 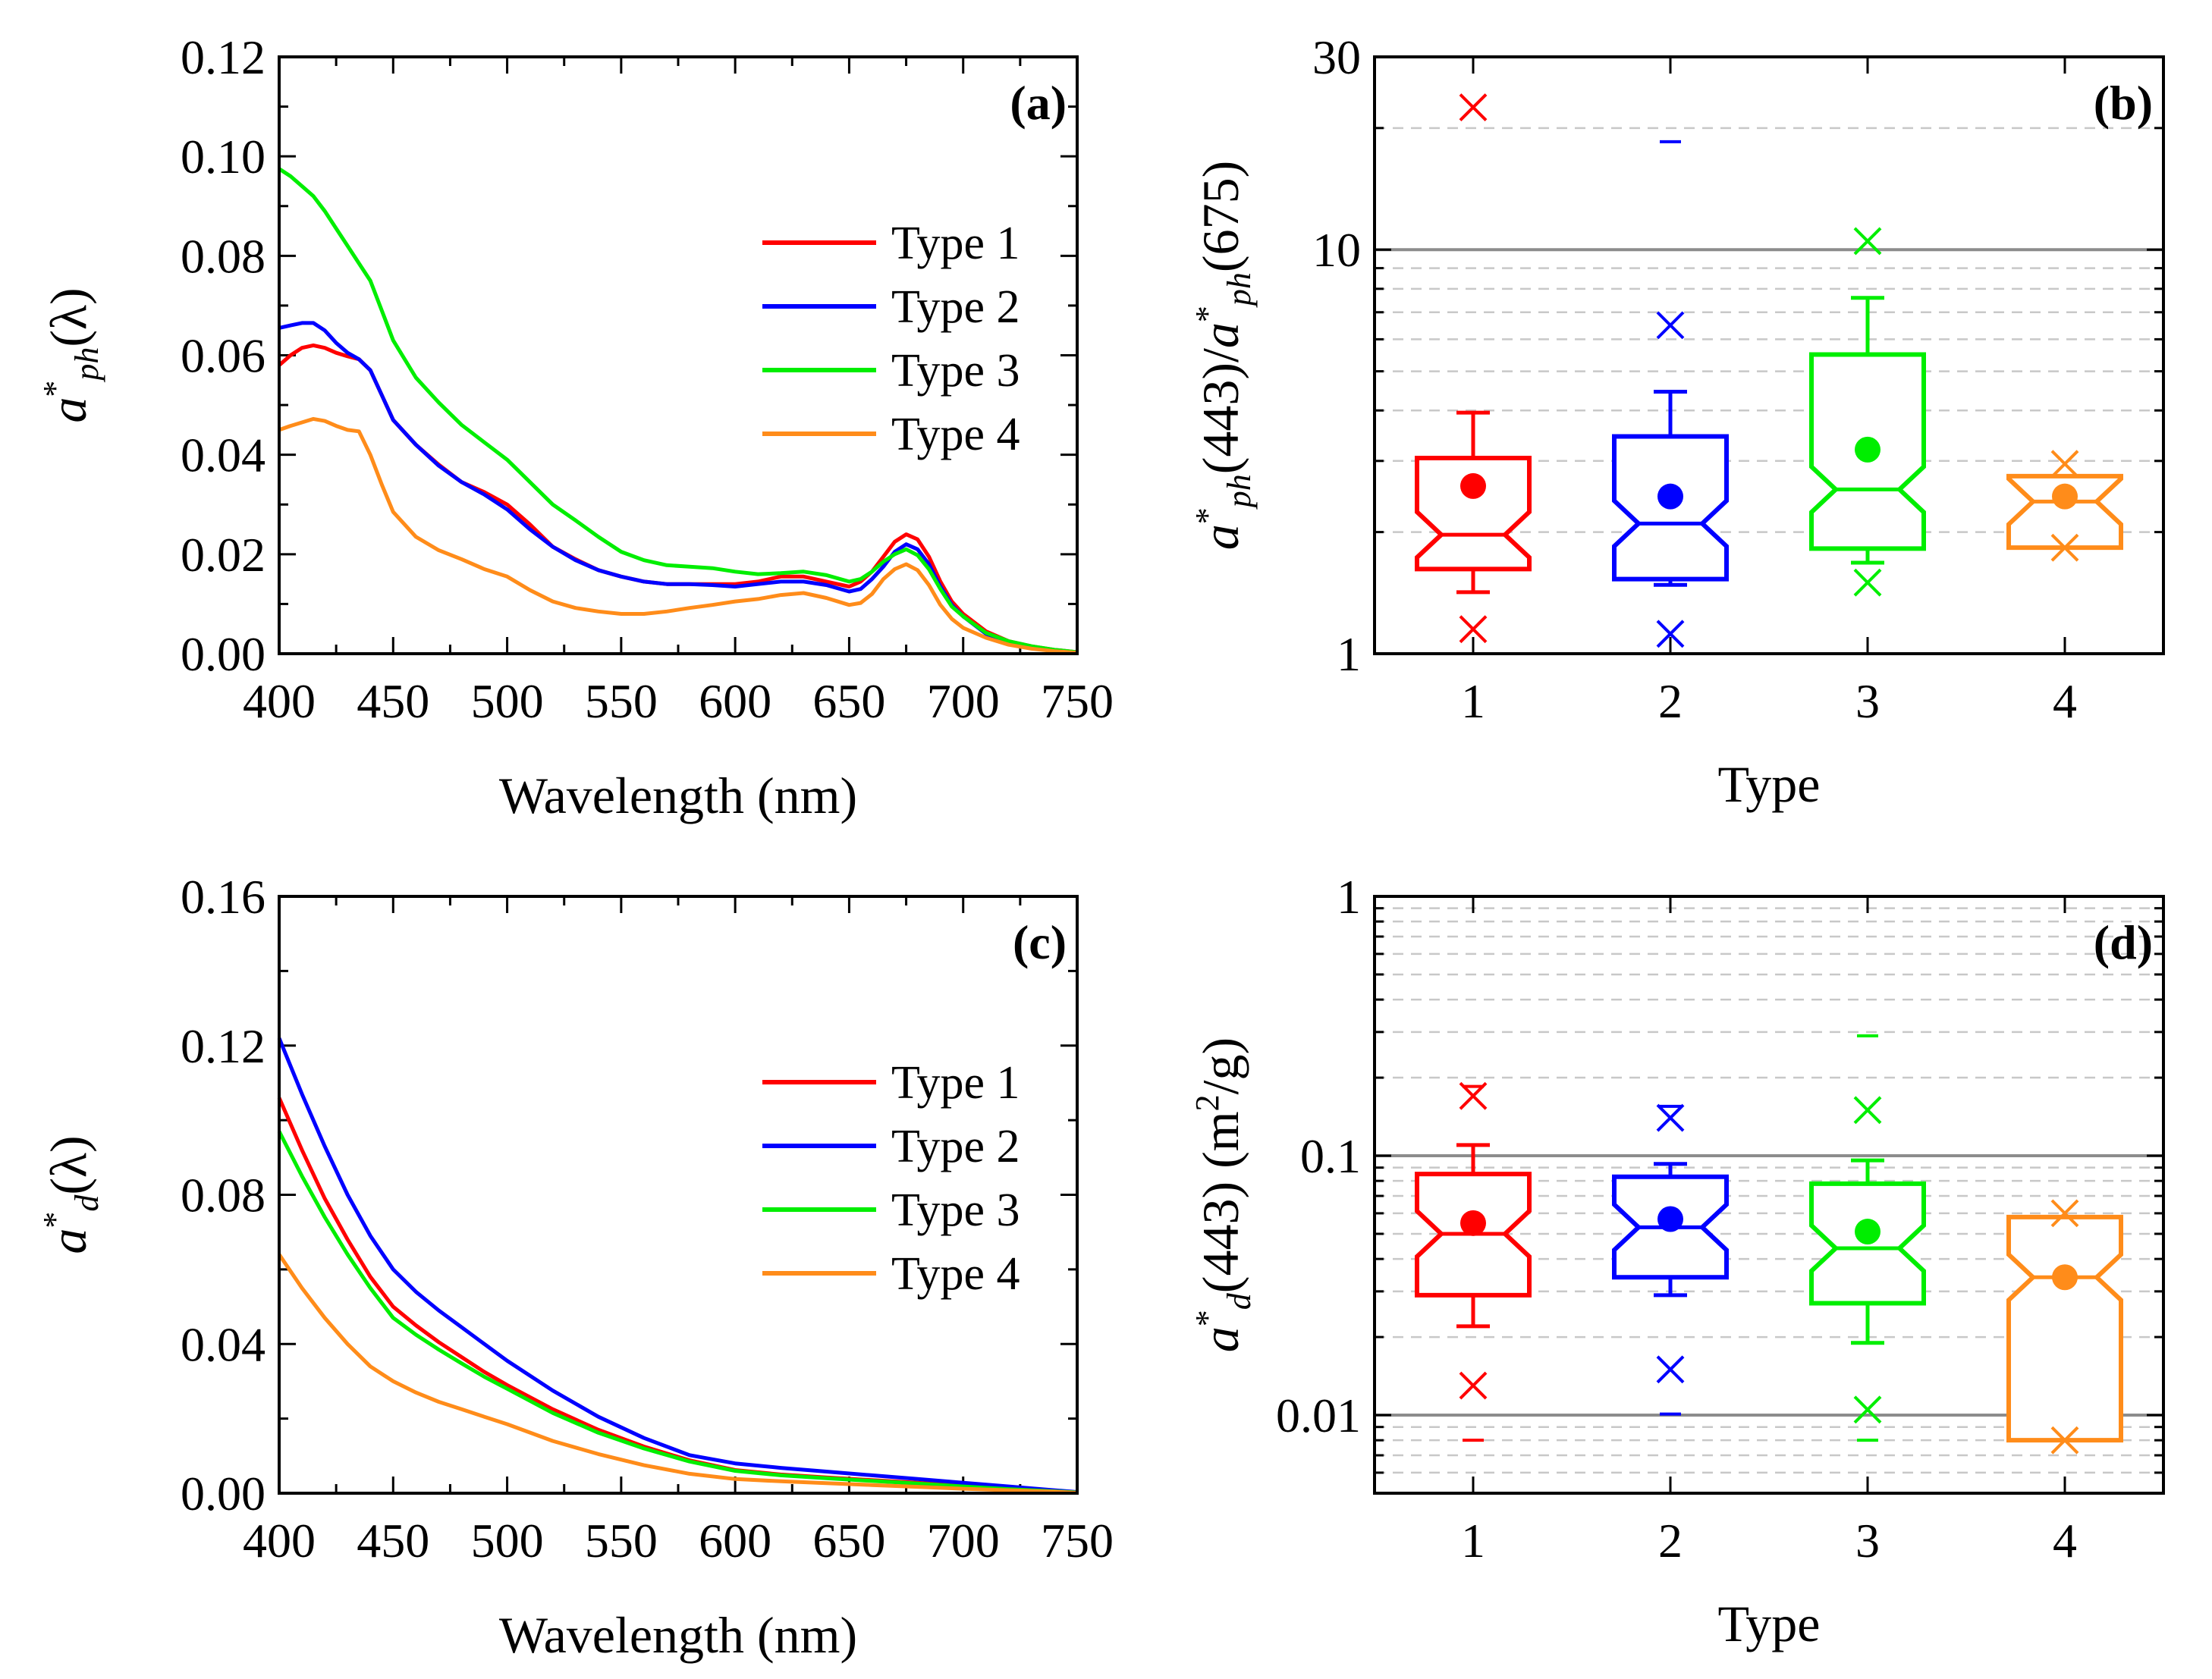 What do you see at coordinates (279, 1541) in the screenshot?
I see `panel-c-xtick-label: 400` at bounding box center [279, 1541].